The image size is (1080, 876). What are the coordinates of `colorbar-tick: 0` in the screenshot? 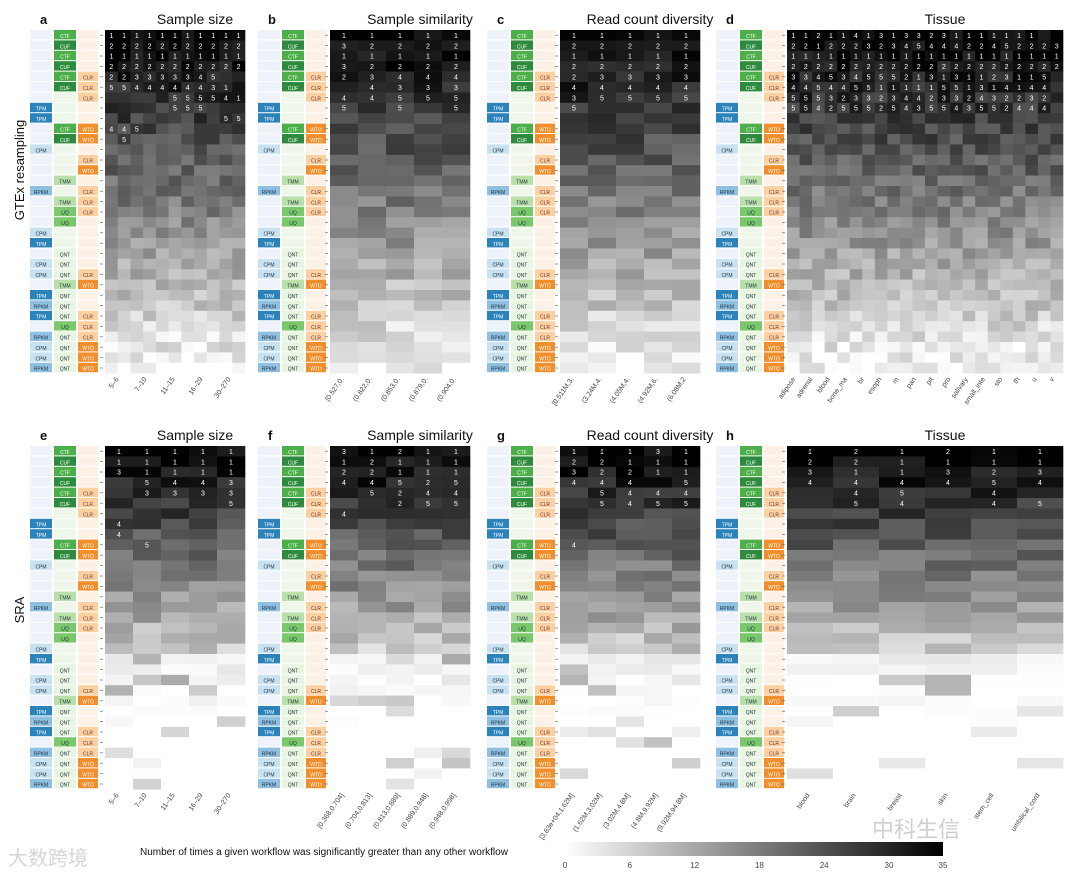 It's located at (565, 865).